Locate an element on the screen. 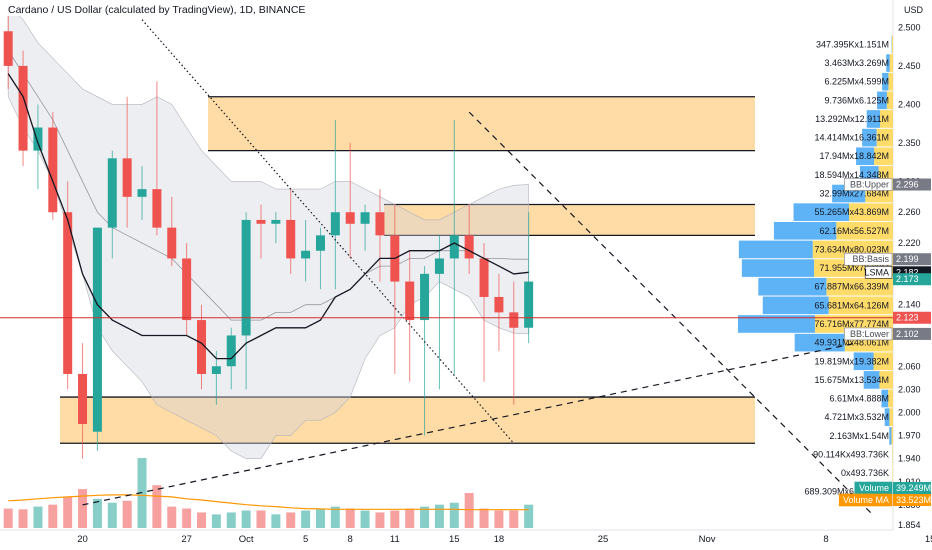 Image resolution: width=932 pixels, height=550 pixels. tag-name: Volume MA is located at coordinates (866, 500).